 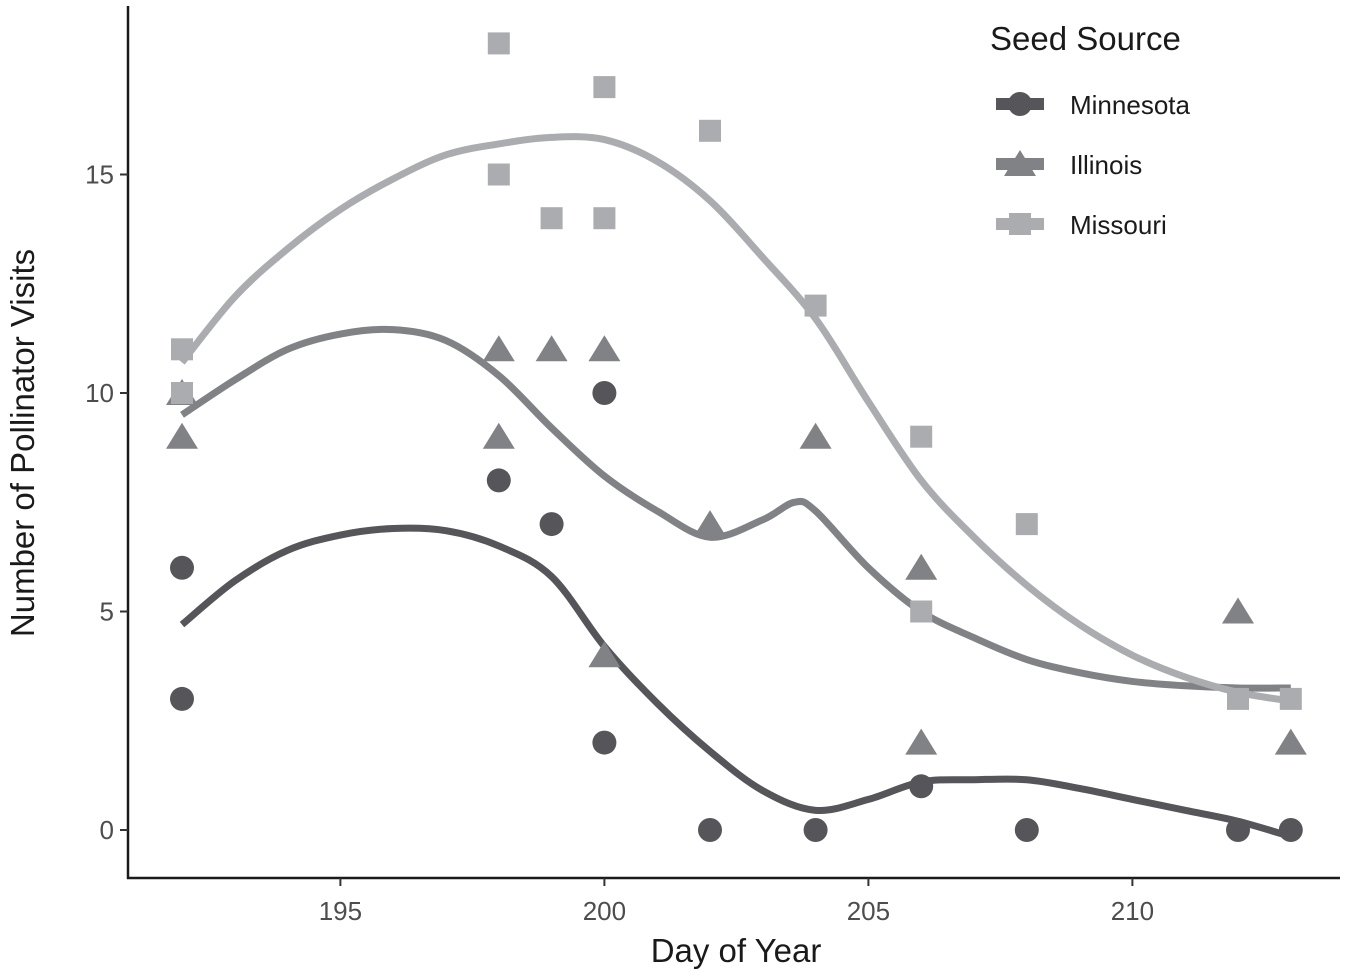 I want to click on legend-label: Illinois, so click(x=1106, y=165).